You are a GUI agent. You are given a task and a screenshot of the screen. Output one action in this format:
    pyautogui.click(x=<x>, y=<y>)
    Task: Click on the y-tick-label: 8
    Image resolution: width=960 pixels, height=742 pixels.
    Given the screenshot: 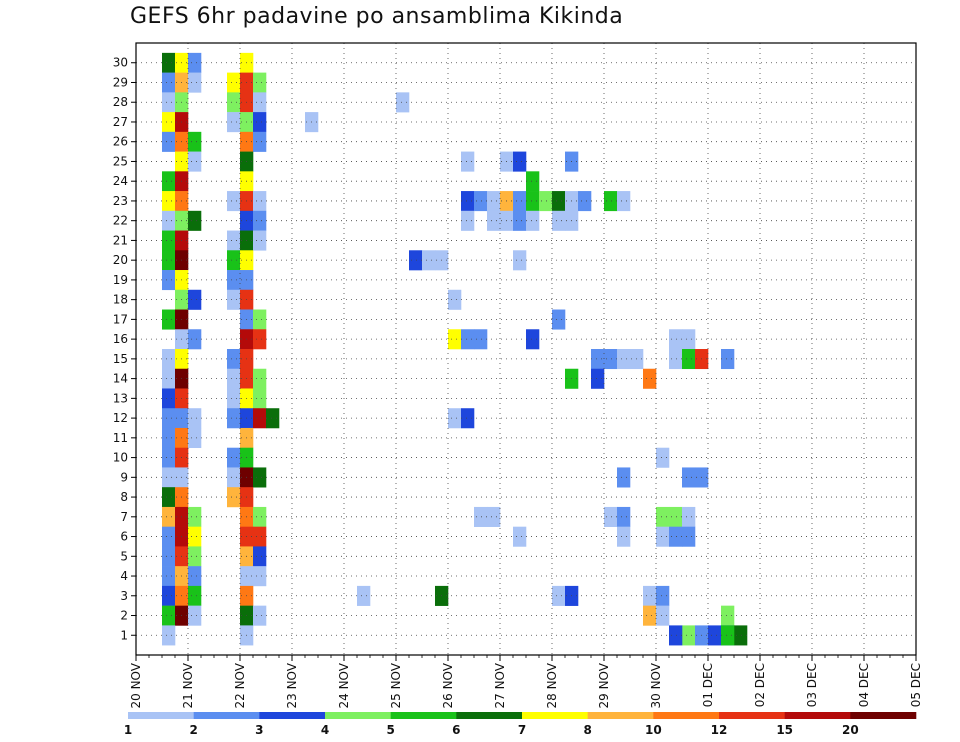 What is the action you would take?
    pyautogui.click(x=124, y=497)
    